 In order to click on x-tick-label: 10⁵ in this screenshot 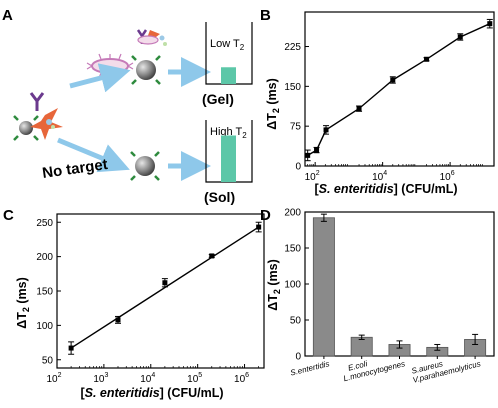, I will do `click(194, 378)`.